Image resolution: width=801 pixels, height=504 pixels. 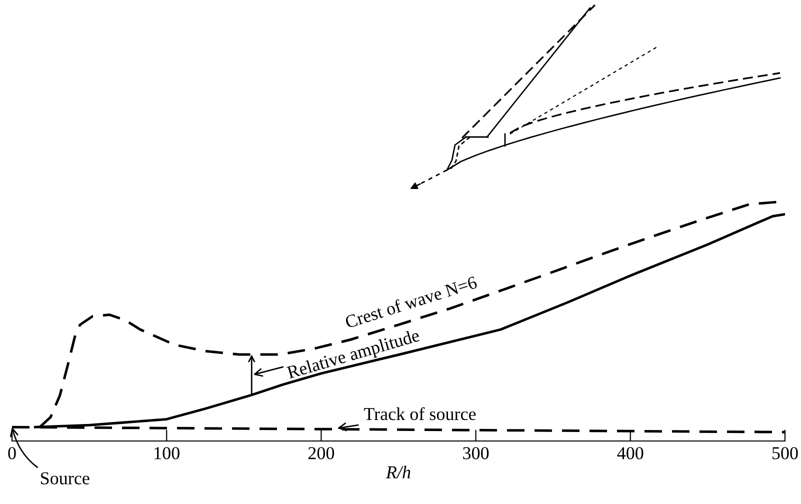 What do you see at coordinates (321, 453) in the screenshot?
I see `x-tick-label: 200` at bounding box center [321, 453].